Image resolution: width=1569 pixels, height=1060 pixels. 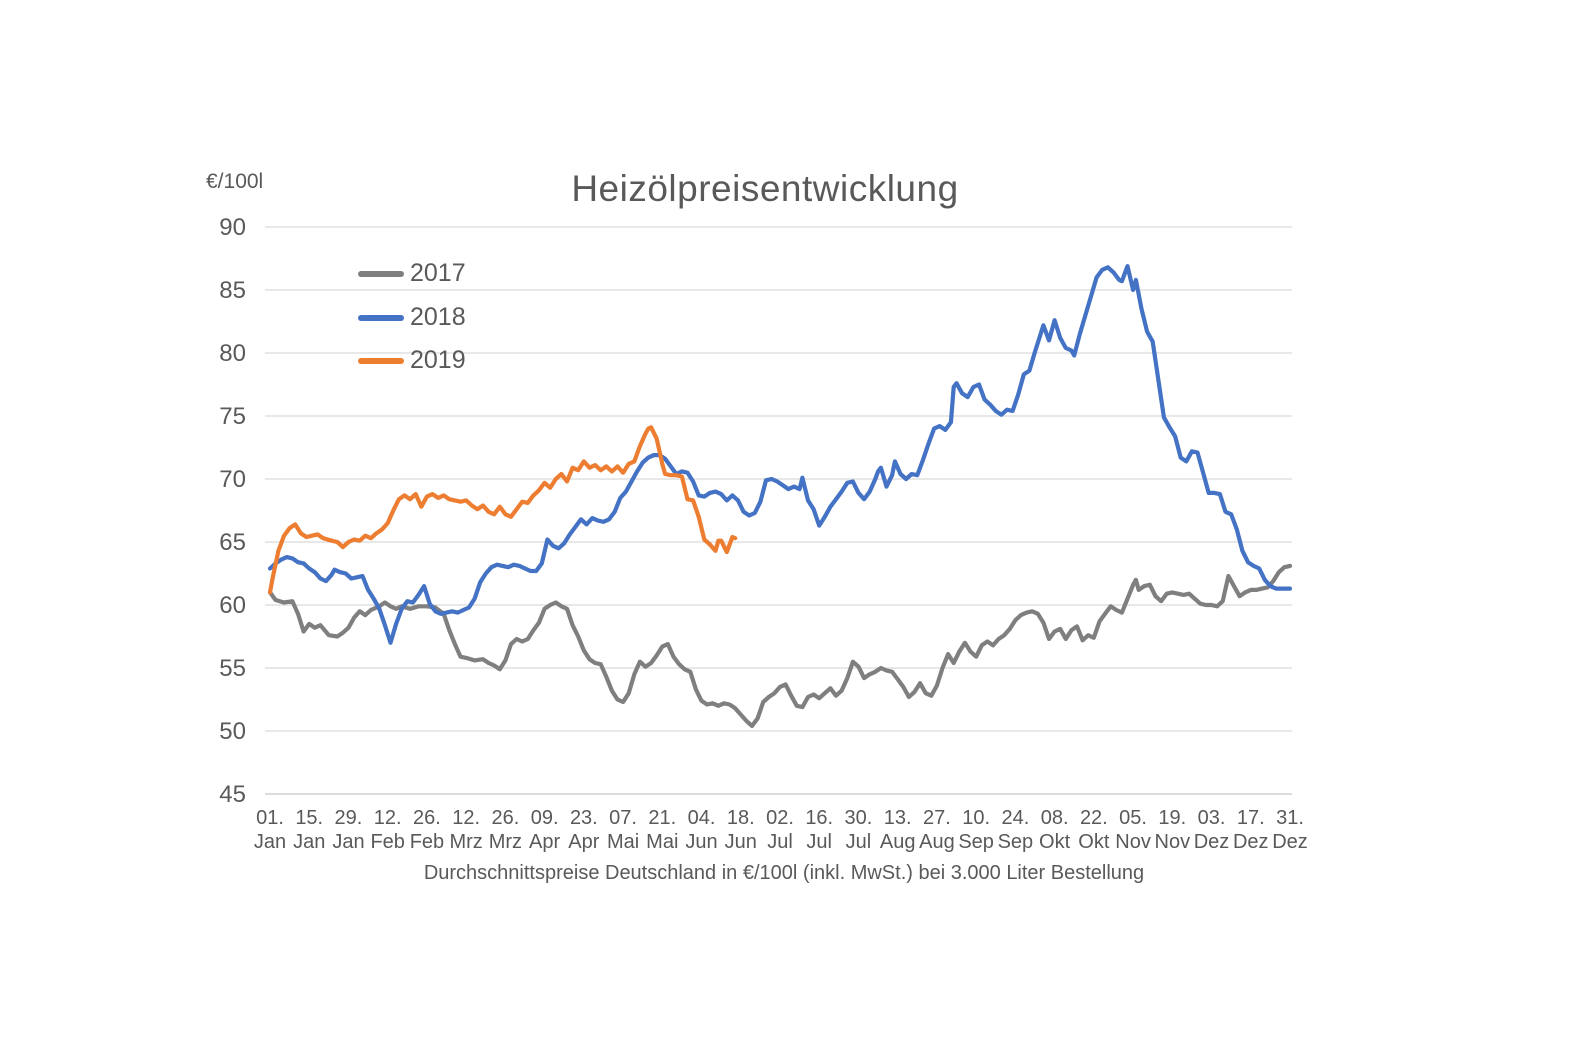 What do you see at coordinates (1015, 830) in the screenshot?
I see `x-tick-label-24.Sep: 24. Sep` at bounding box center [1015, 830].